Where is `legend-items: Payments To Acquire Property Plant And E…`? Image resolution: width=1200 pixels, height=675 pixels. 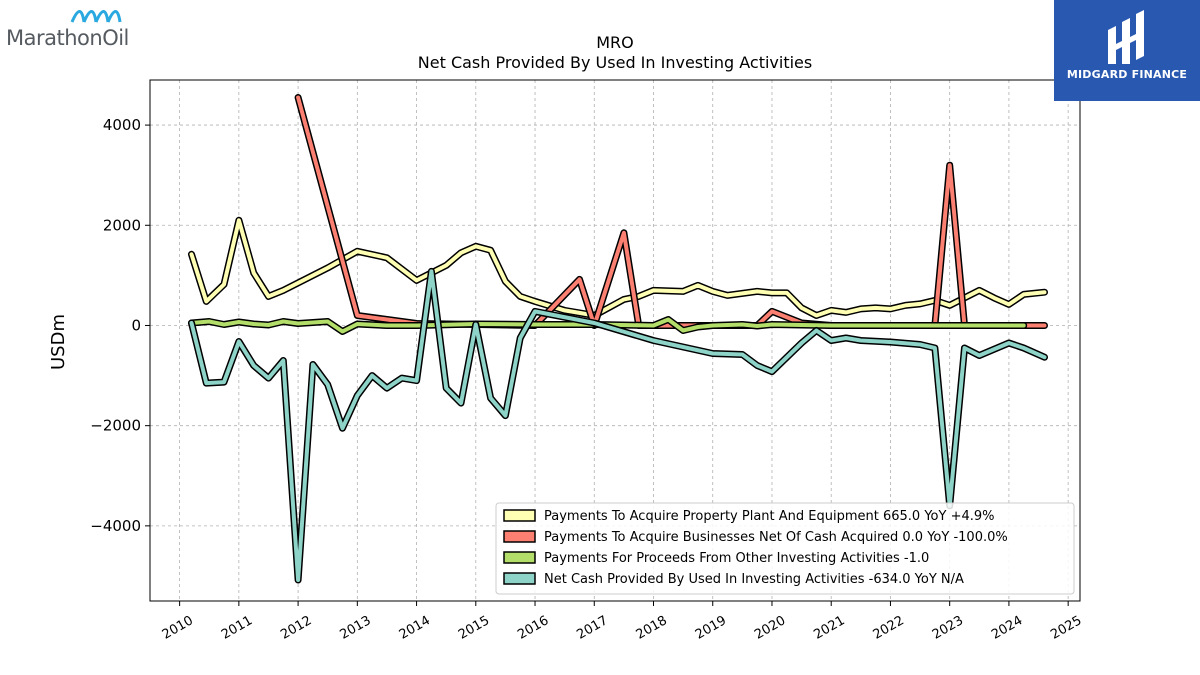 legend-items: Payments To Acquire Property Plant And E… is located at coordinates (755, 548).